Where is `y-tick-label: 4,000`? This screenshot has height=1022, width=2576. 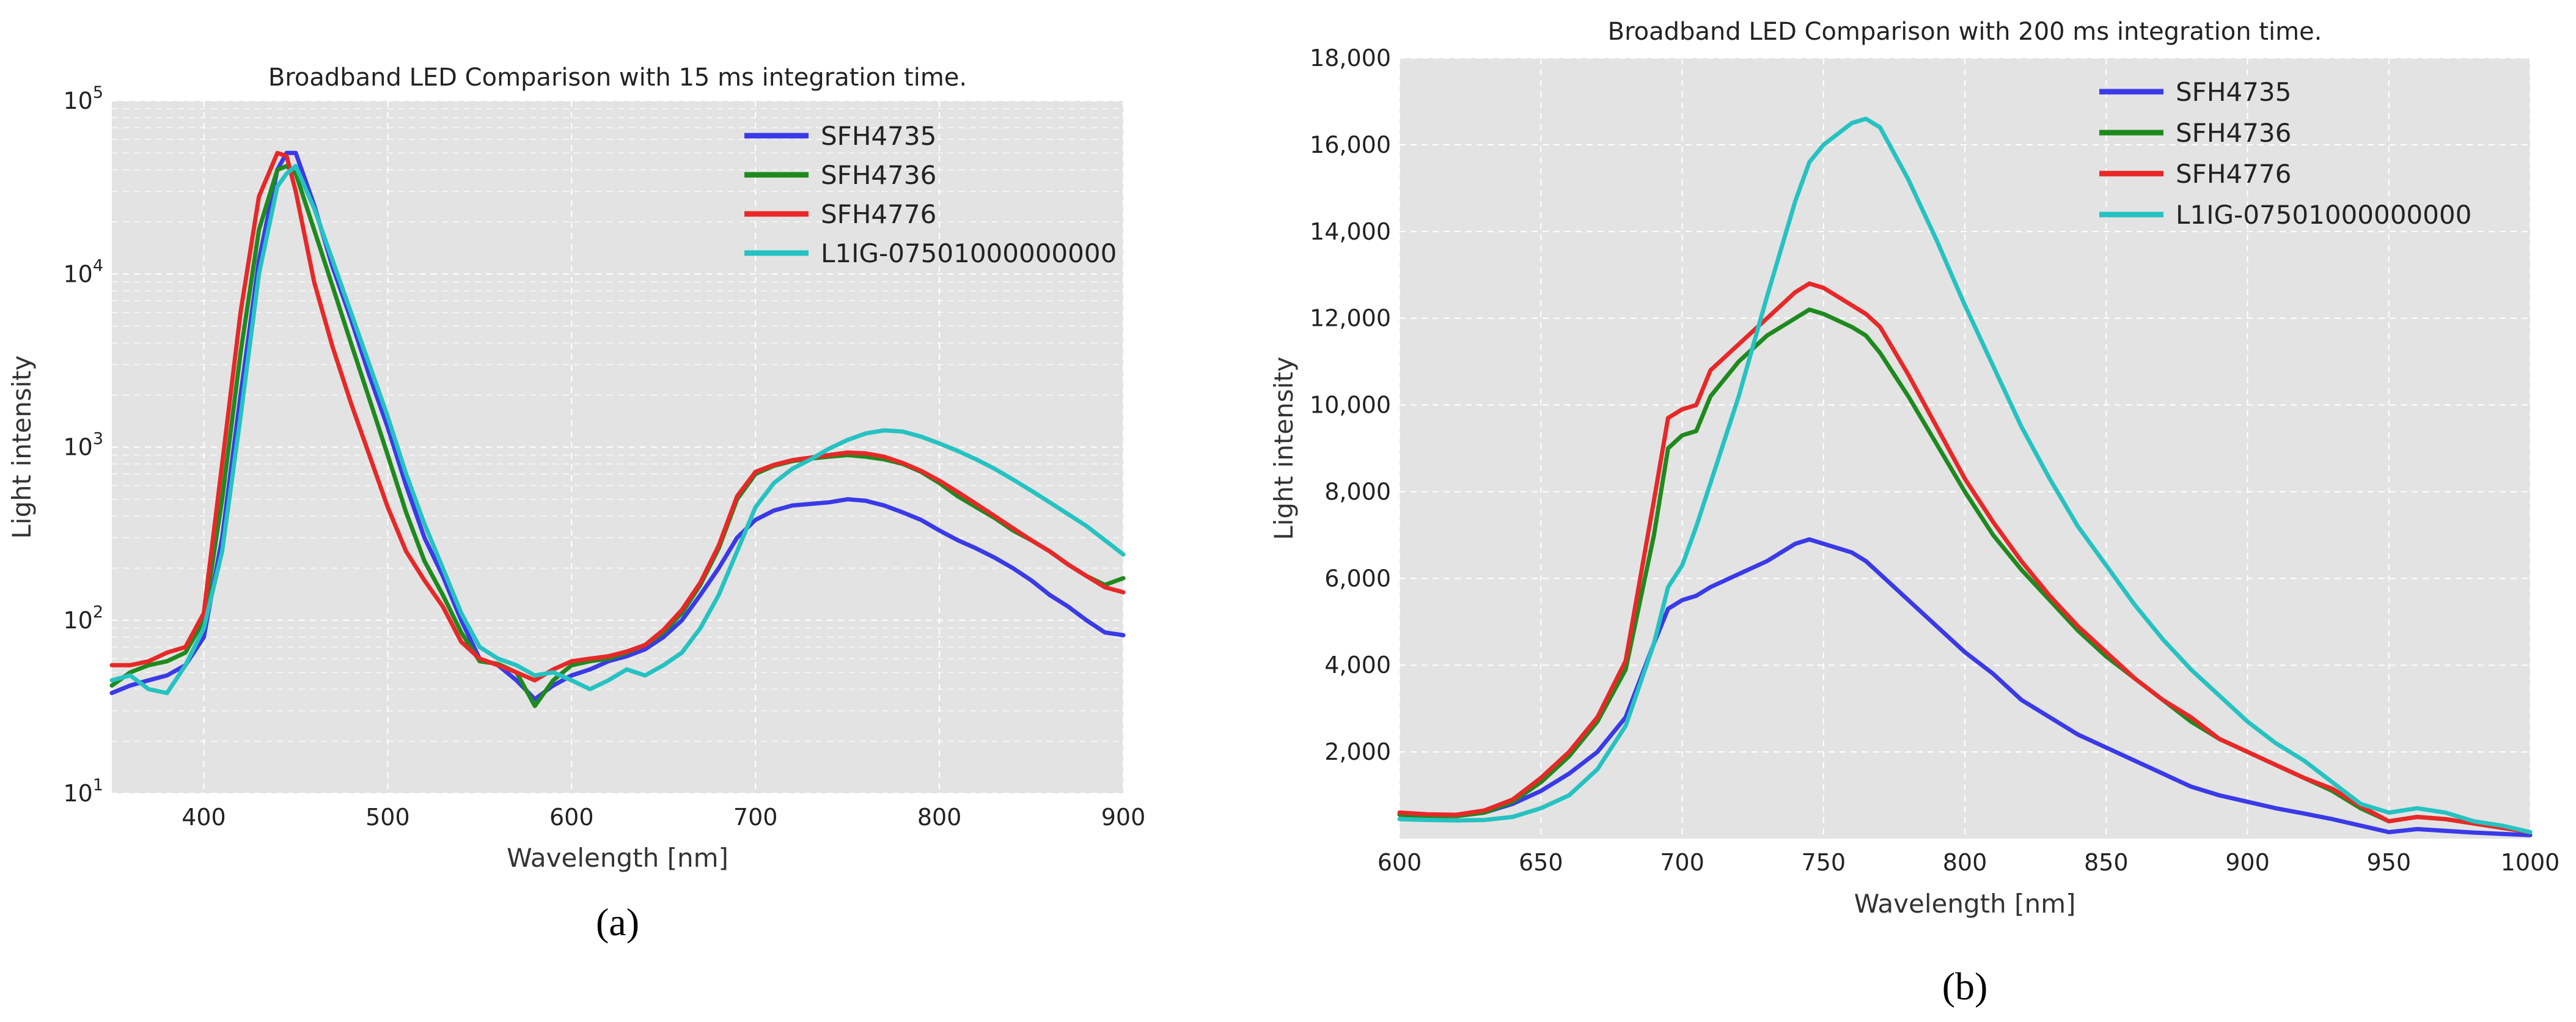 y-tick-label: 4,000 is located at coordinates (1357, 665).